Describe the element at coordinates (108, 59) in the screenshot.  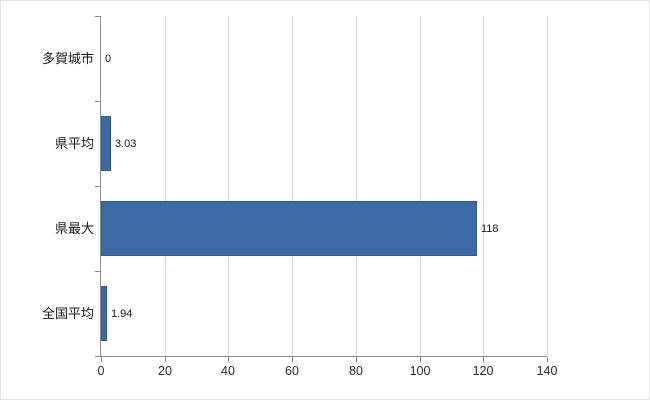
I see `value-label: 0` at that location.